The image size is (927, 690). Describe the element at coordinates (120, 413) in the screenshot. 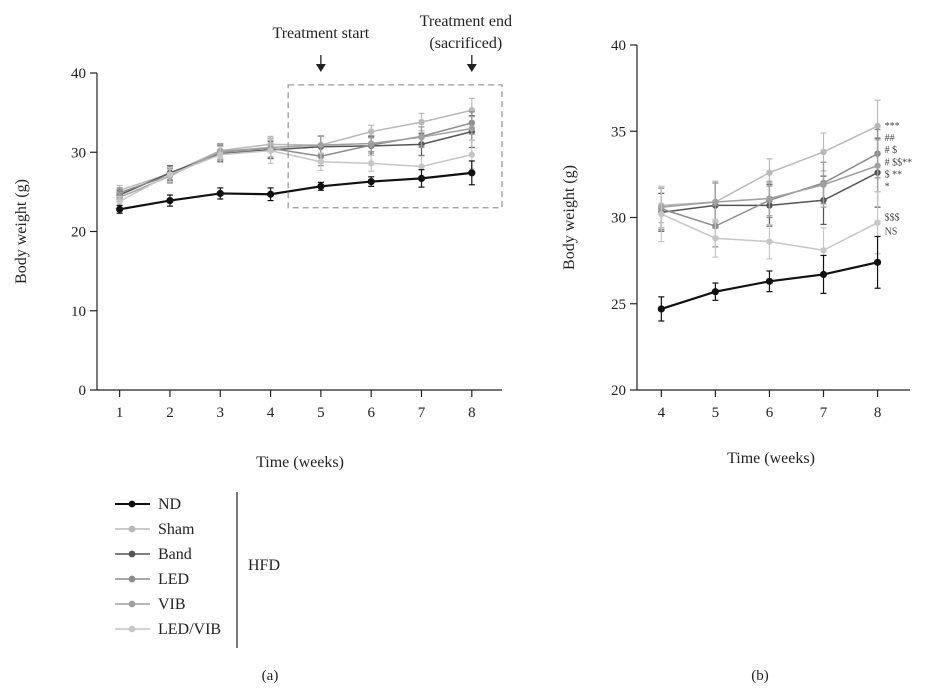

I see `panel-a-x-tick-label: 1` at that location.